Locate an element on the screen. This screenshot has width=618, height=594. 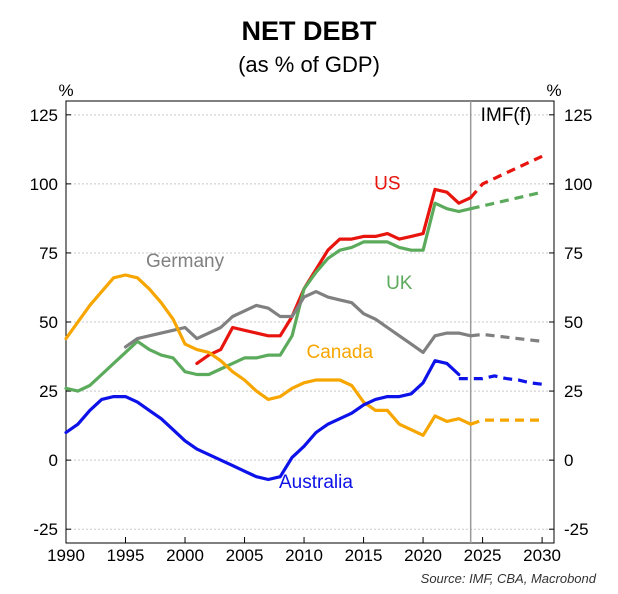
y-tick-label-right: 75 is located at coordinates (573, 253).